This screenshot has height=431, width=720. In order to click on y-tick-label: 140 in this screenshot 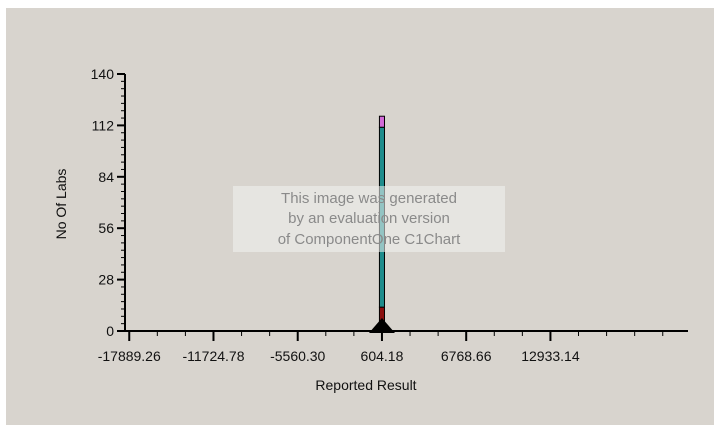, I will do `click(103, 74)`.